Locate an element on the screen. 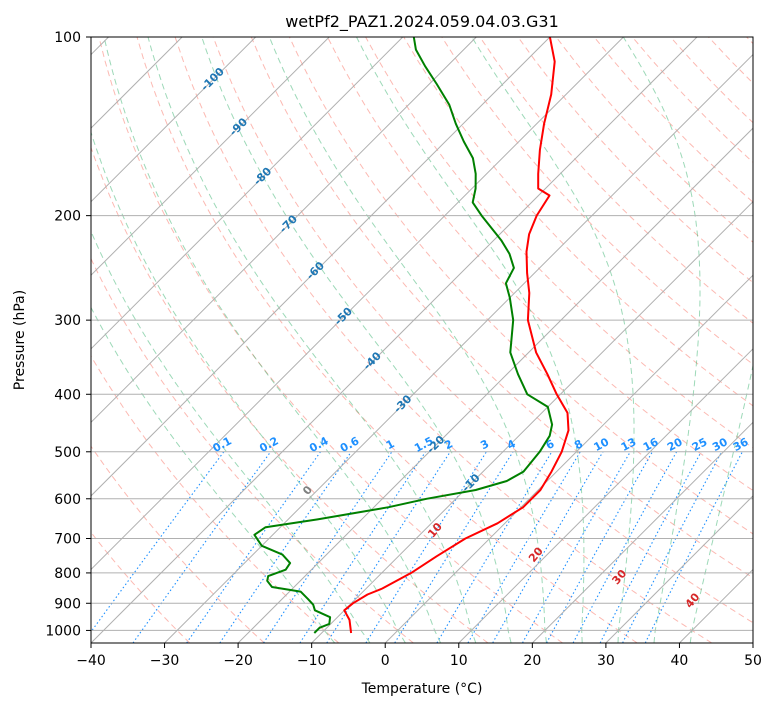 The height and width of the screenshot is (708, 775). y-tick-label: 400 is located at coordinates (67, 395).